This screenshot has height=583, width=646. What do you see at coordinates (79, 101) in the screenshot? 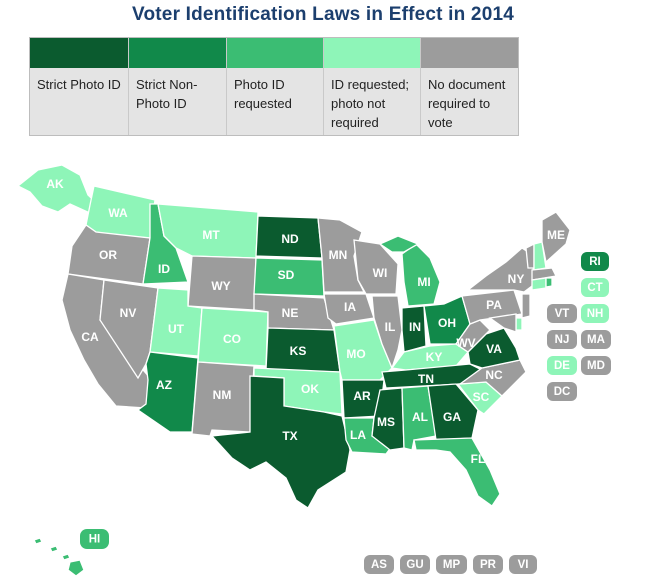
I see `legend-label: Strict Photo ID` at bounding box center [79, 101].